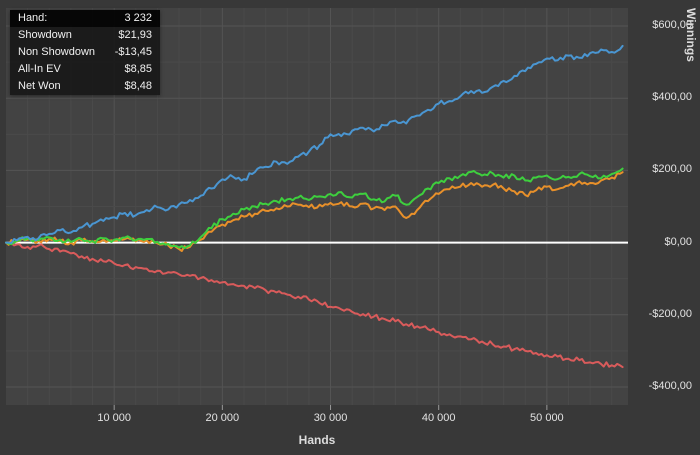  I want to click on y-tick-label: $0,00, so click(678, 241).